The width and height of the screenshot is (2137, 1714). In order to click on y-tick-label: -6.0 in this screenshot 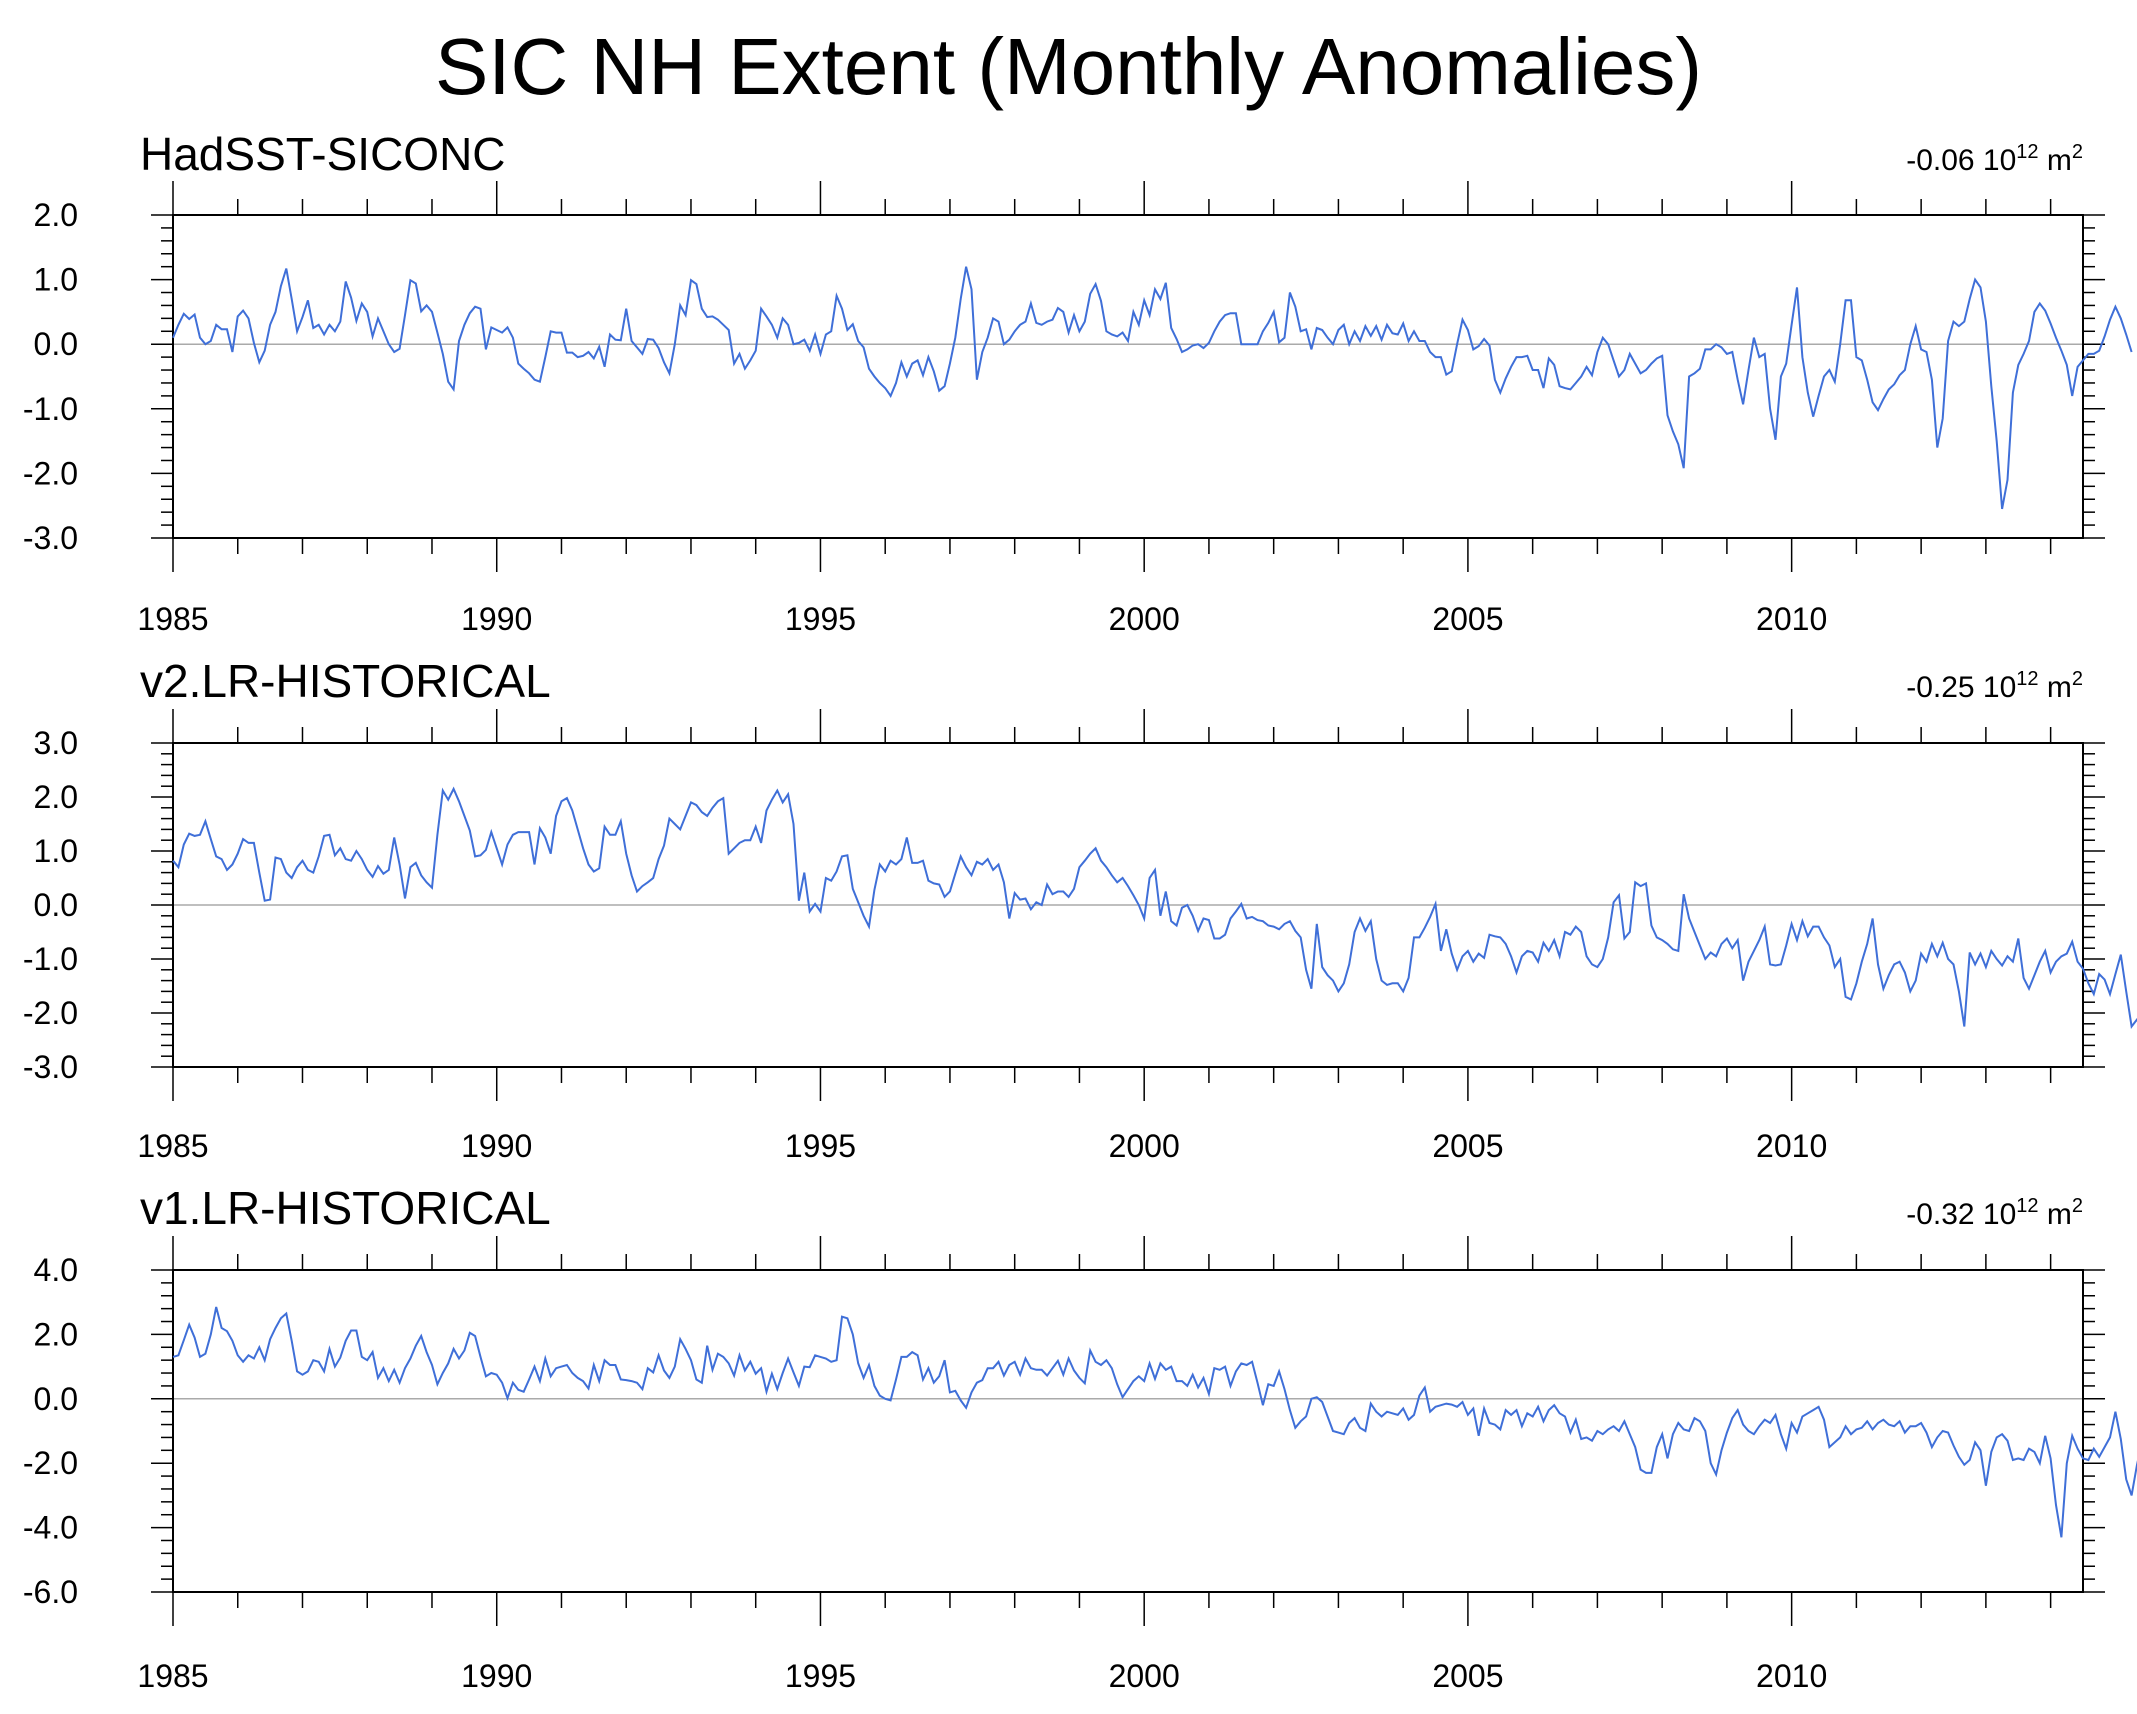, I will do `click(50, 1592)`.